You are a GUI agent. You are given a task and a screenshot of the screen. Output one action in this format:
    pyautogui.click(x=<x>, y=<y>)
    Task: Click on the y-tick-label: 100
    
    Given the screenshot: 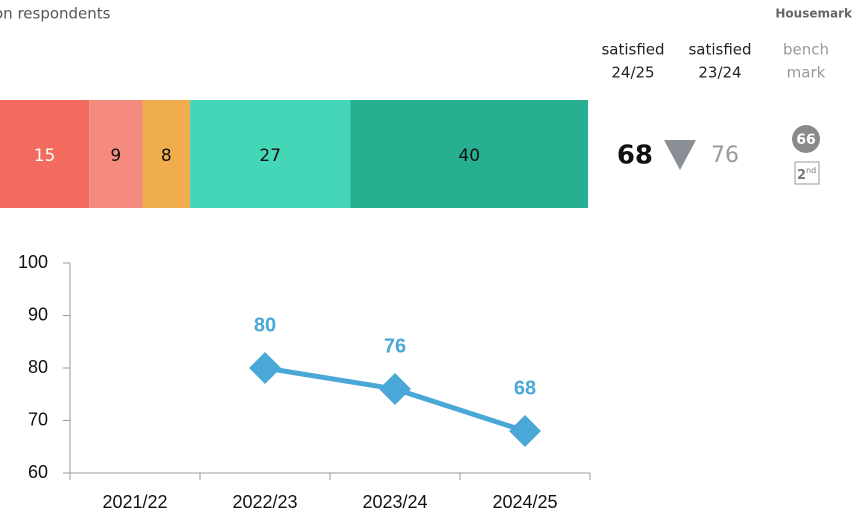 What is the action you would take?
    pyautogui.click(x=33, y=262)
    